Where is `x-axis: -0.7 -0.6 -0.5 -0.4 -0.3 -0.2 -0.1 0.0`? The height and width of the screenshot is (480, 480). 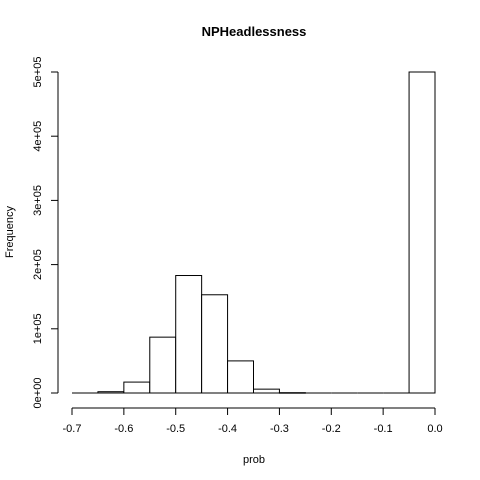 x-axis: -0.7 -0.6 -0.5 -0.4 -0.3 -0.2 -0.1 0.0 is located at coordinates (253, 421).